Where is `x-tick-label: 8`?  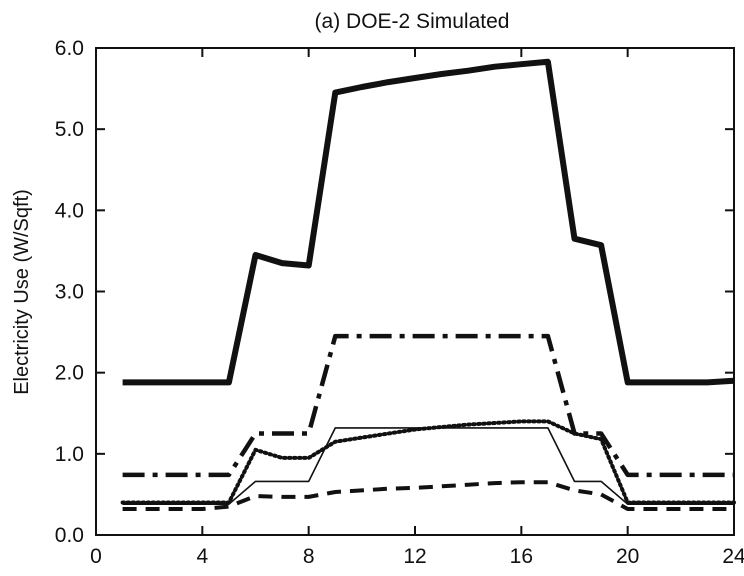
x-tick-label: 8 is located at coordinates (309, 556).